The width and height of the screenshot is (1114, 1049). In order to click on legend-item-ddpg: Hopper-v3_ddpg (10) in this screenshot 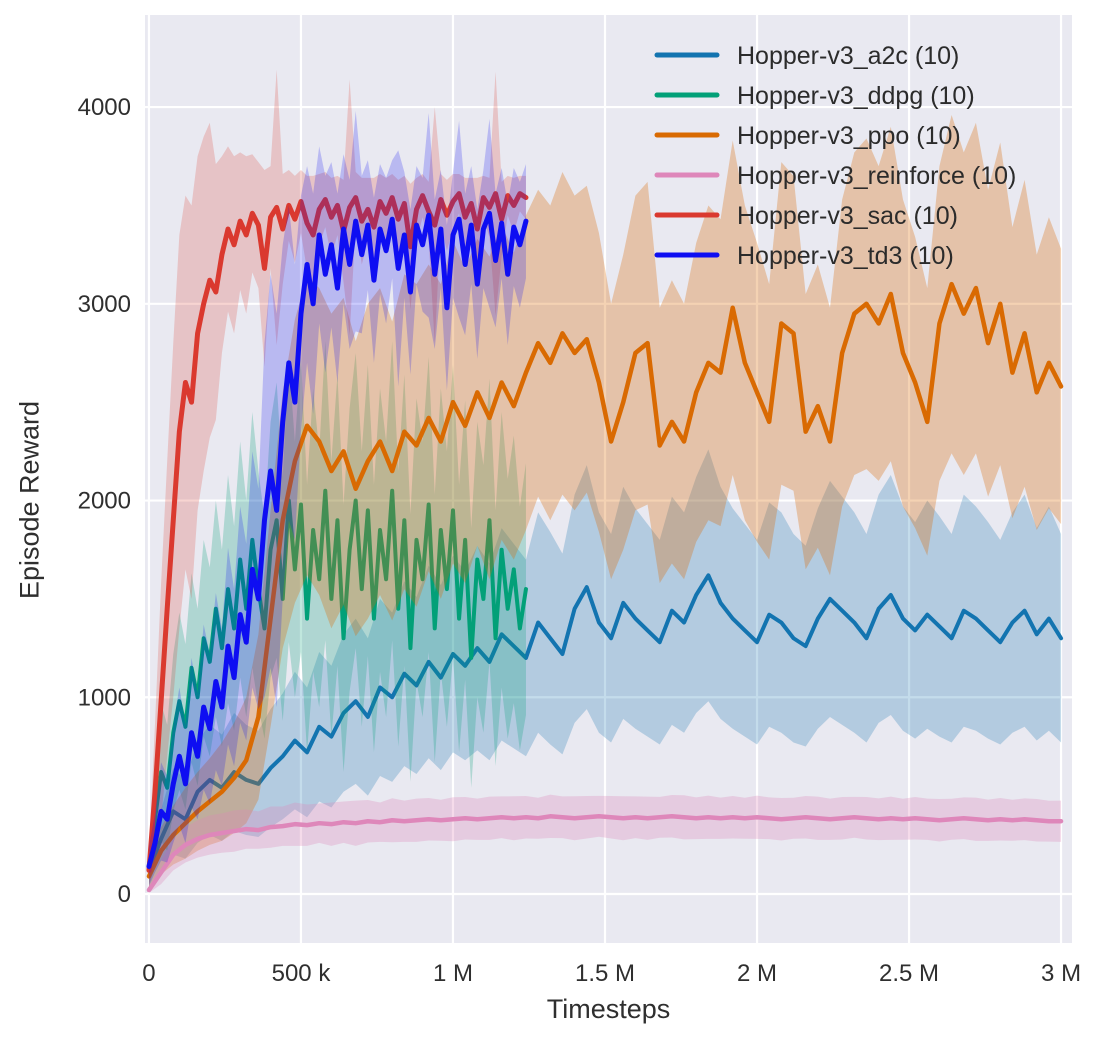, I will do `click(814, 96)`.